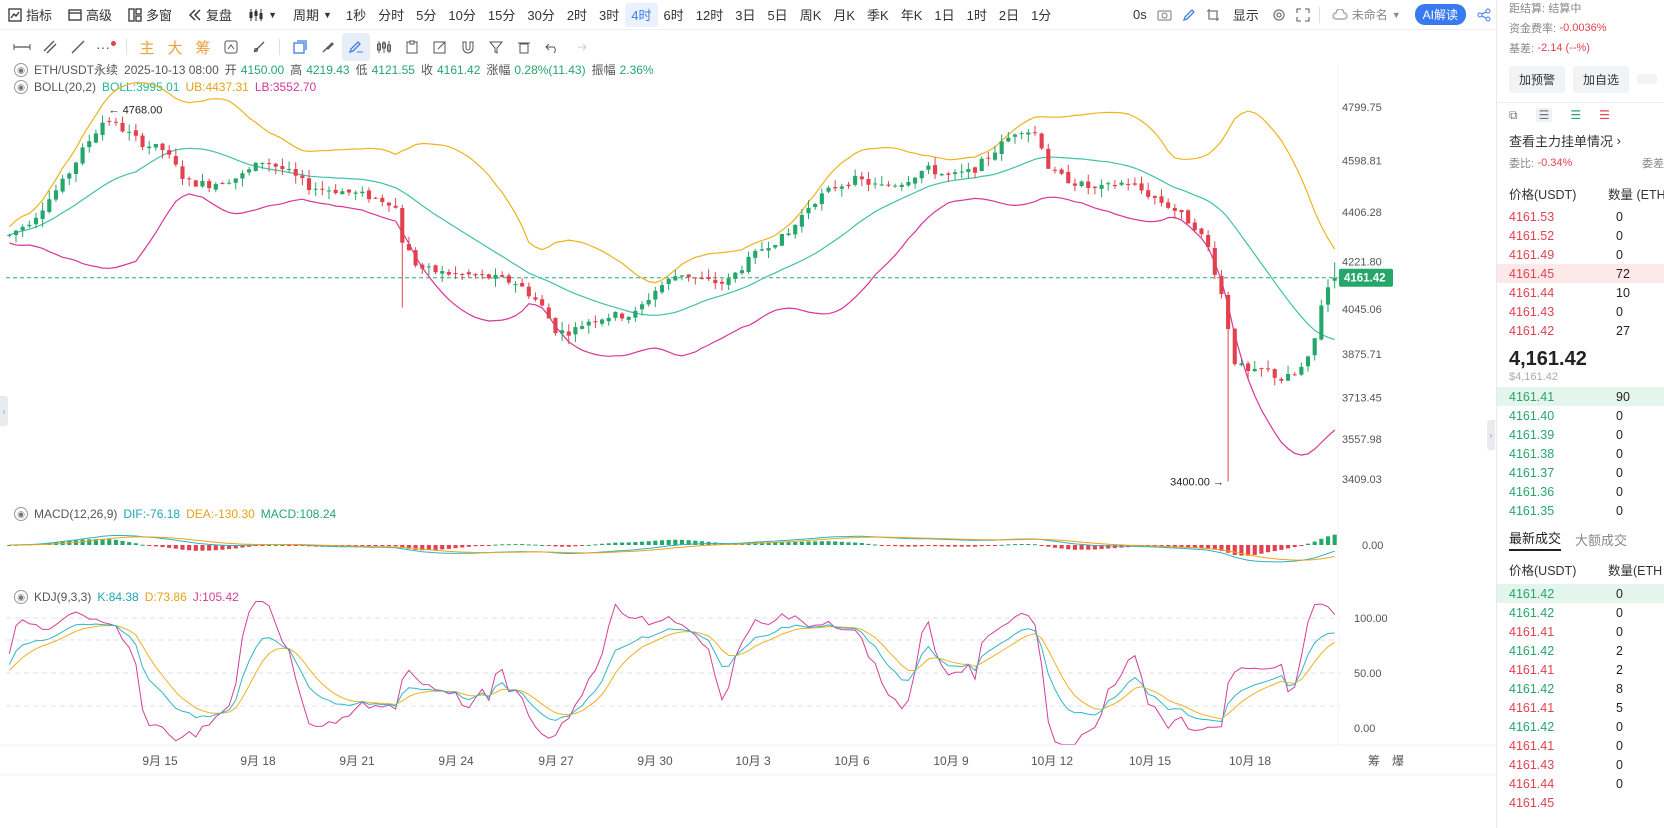  I want to click on ask-row: 4161.53 0, so click(1580, 216).